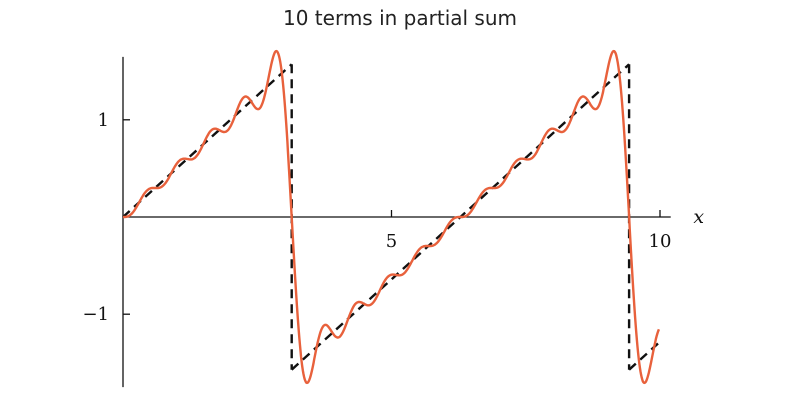 This screenshot has width=800, height=402. Describe the element at coordinates (103, 120) in the screenshot. I see `y-tick-label-0: 1` at that location.